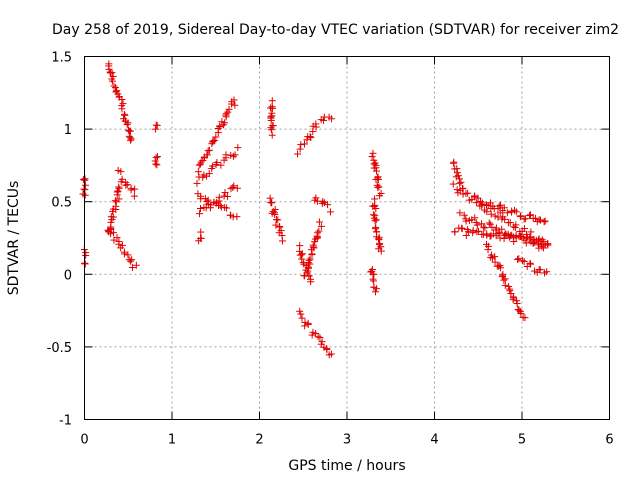 This screenshot has width=640, height=480. I want to click on y-axis-label: SDTVAR / TECUs, so click(14, 238).